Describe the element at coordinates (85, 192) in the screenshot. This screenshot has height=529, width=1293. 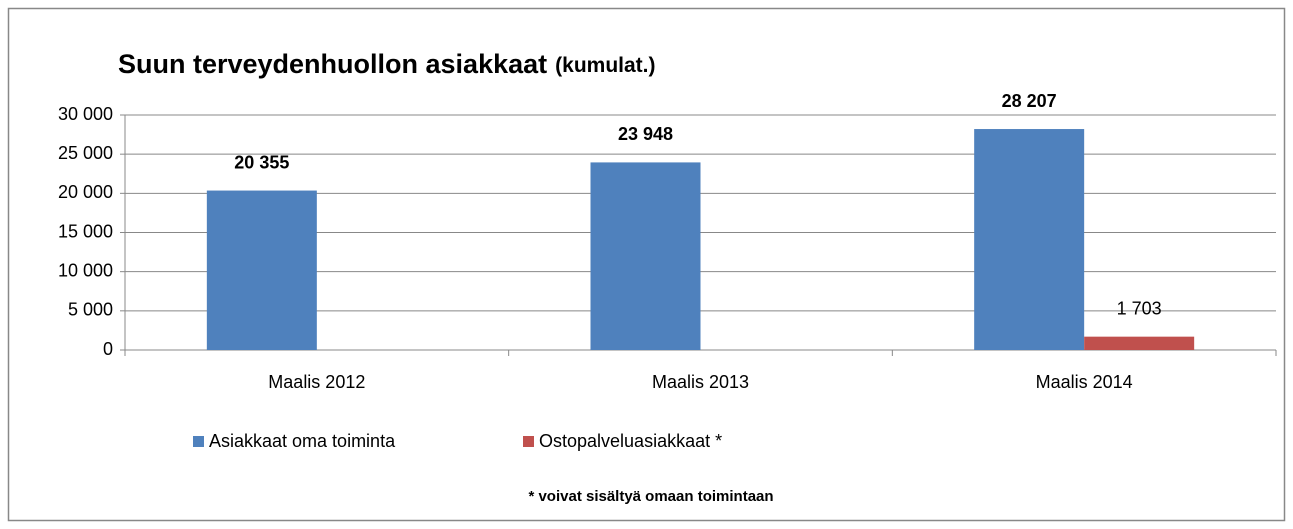
I see `y-tick-label: 20 000` at that location.